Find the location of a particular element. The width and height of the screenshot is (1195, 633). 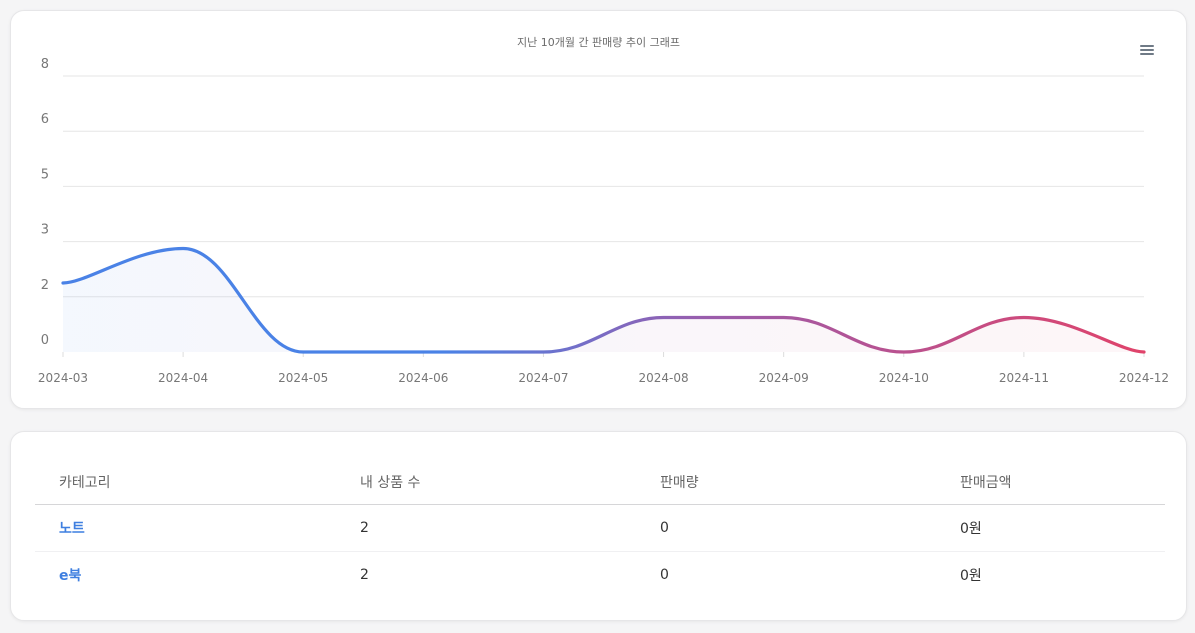

y-tick-label: 5 is located at coordinates (45, 174).